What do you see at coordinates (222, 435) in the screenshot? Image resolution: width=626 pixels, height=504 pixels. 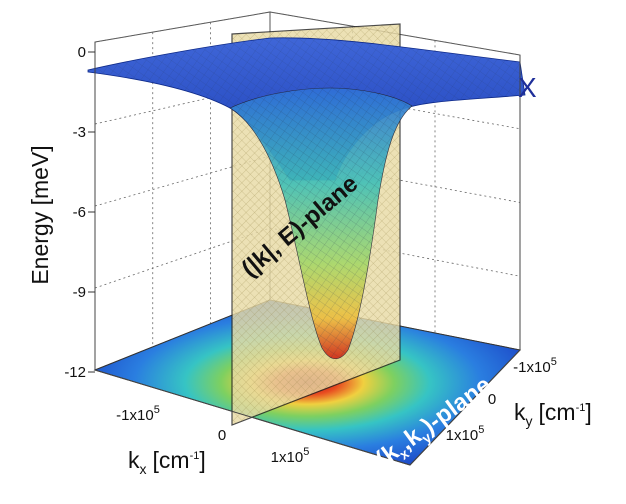 I see `x-tick-label: 0` at bounding box center [222, 435].